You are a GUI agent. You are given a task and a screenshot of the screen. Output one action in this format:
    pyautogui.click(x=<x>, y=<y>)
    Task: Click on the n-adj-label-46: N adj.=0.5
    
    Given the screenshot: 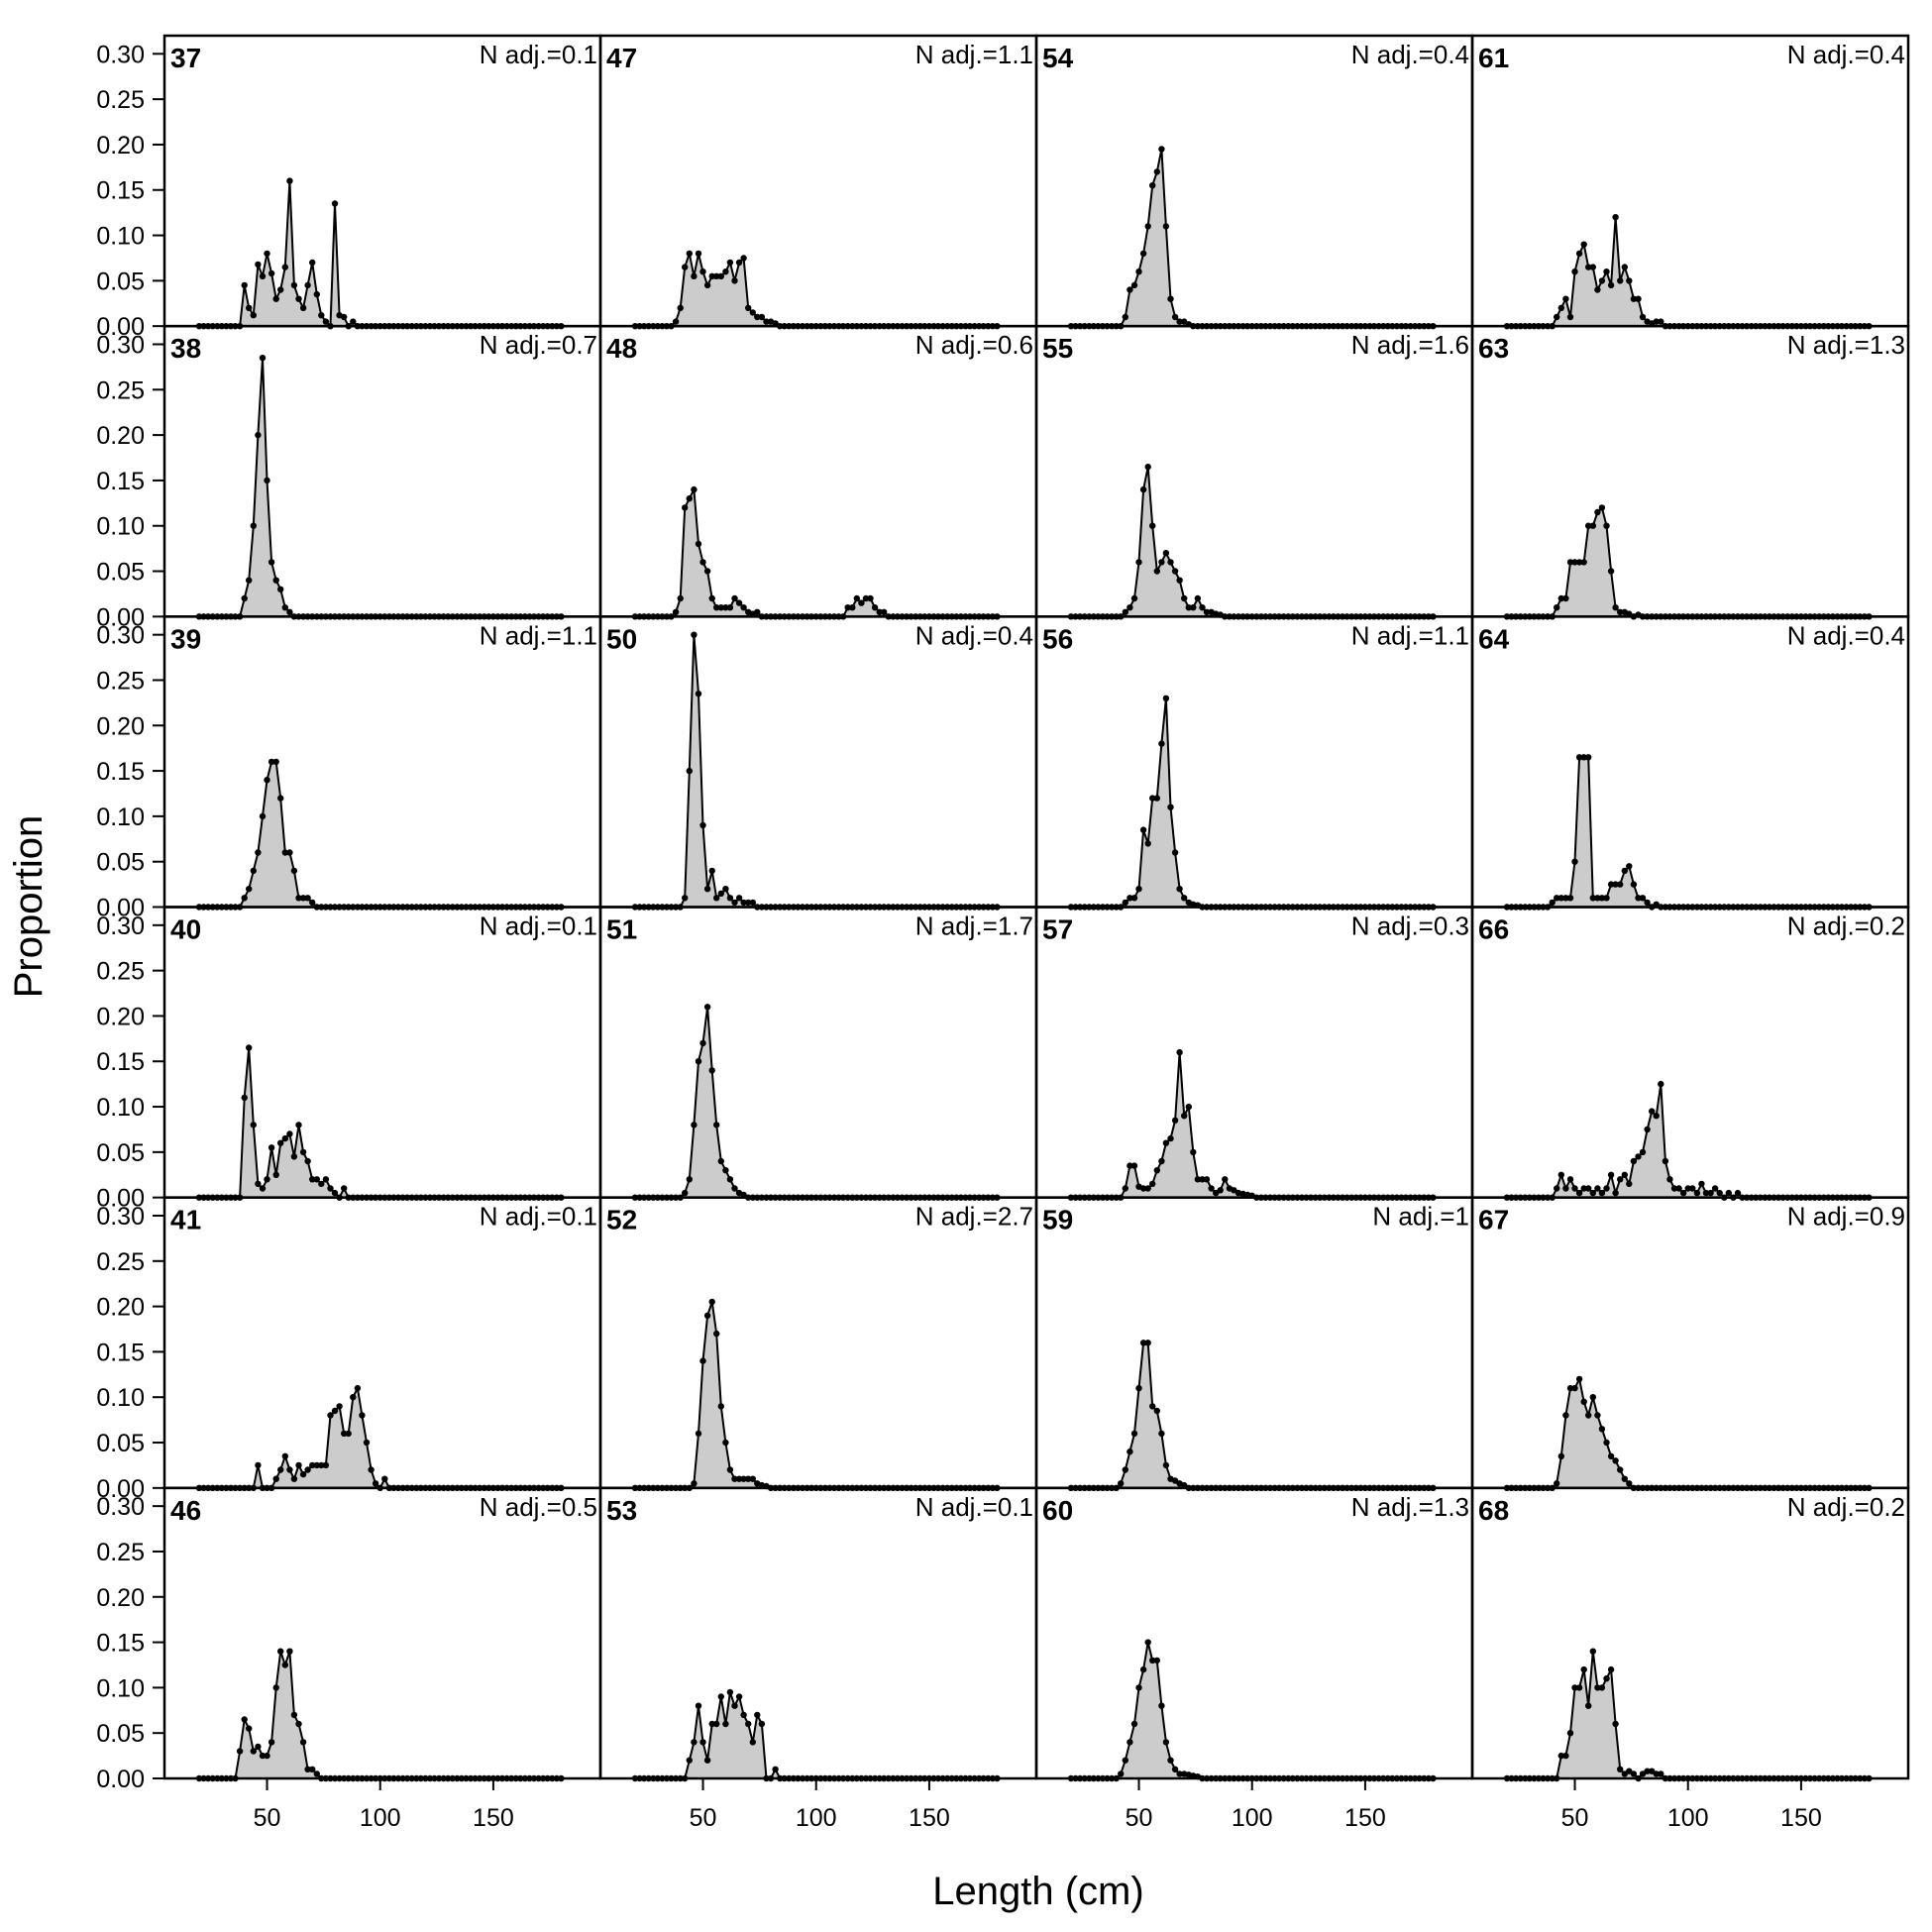 What is the action you would take?
    pyautogui.click(x=538, y=1507)
    